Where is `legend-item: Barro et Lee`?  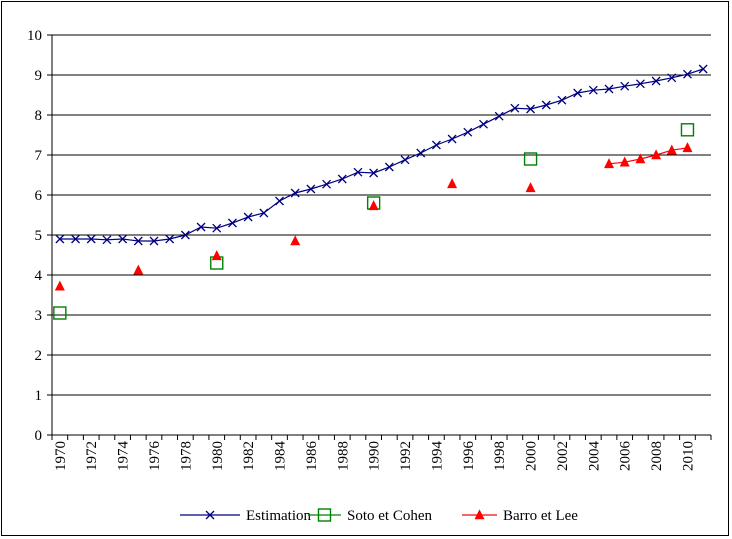 legend-item: Barro et Lee is located at coordinates (520, 516).